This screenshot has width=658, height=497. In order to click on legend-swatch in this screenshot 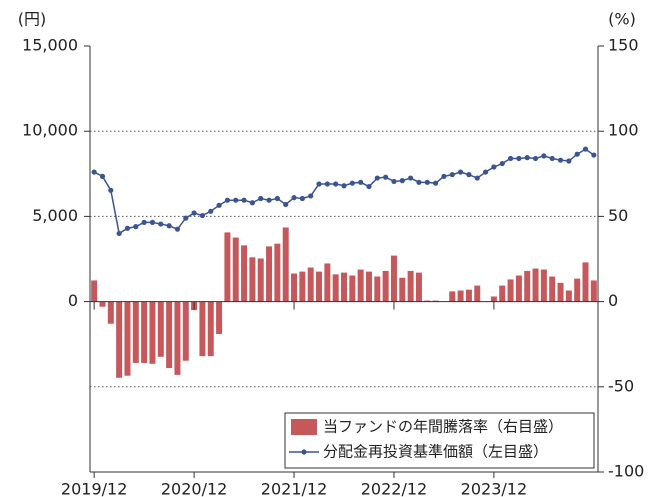, I will do `click(304, 427)`.